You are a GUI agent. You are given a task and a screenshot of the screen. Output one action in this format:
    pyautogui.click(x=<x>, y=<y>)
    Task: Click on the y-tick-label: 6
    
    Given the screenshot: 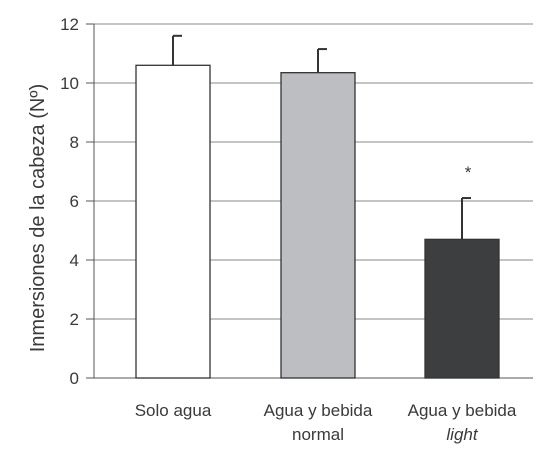 What is the action you would take?
    pyautogui.click(x=74, y=201)
    